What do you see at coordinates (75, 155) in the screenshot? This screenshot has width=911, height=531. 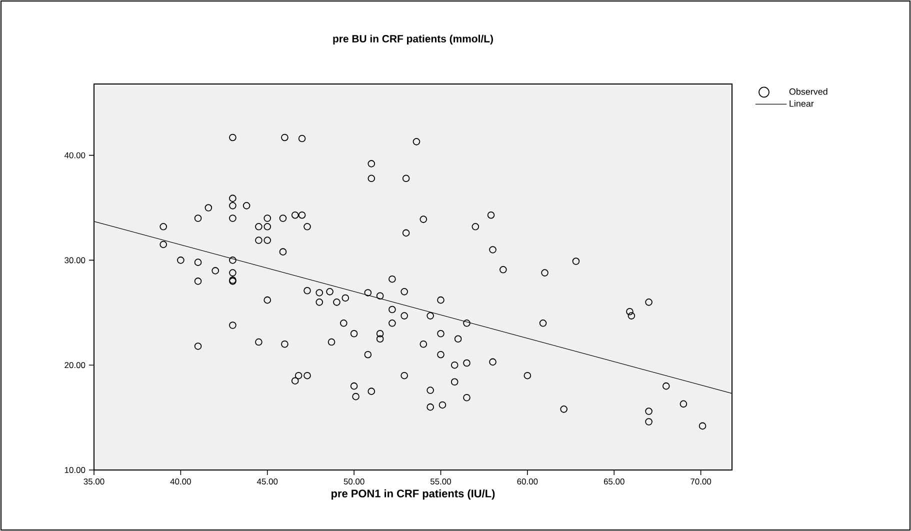 I see `y-tick-label: 40.00` at bounding box center [75, 155].